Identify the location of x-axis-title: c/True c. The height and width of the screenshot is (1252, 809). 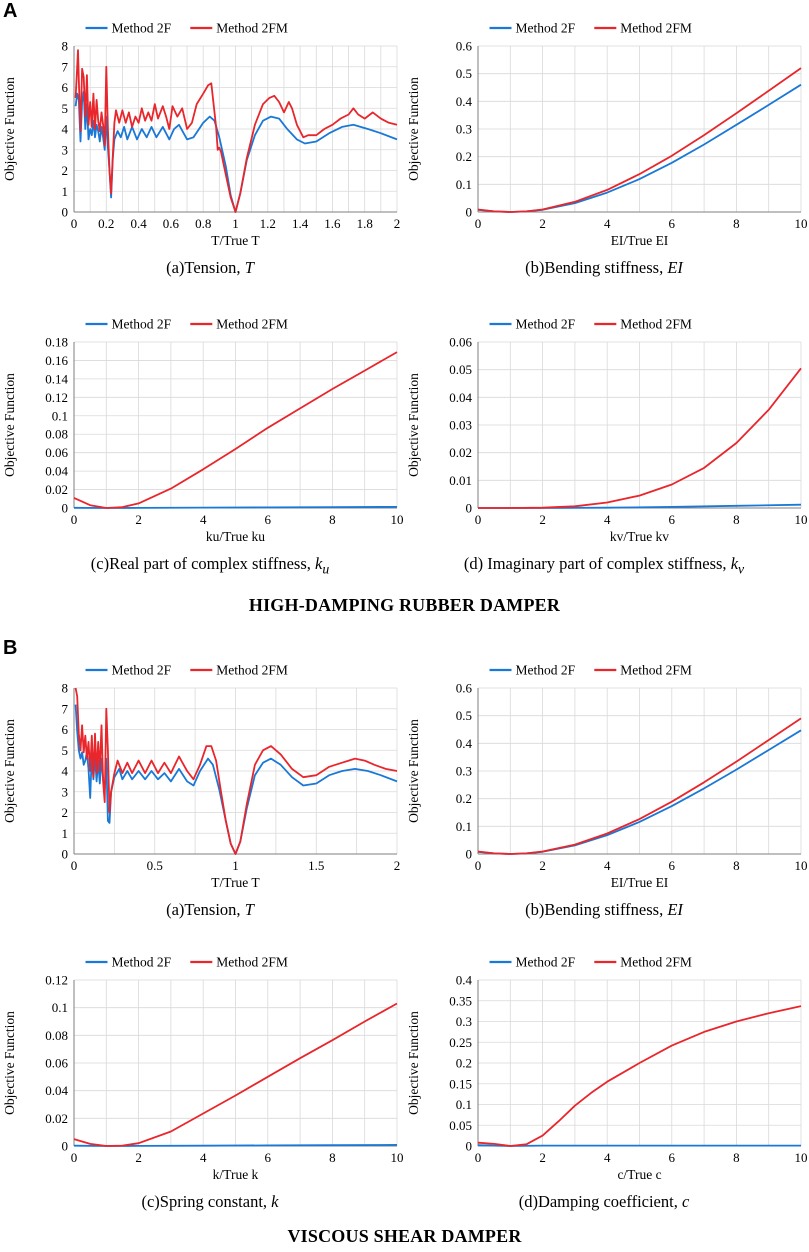
(639, 1174).